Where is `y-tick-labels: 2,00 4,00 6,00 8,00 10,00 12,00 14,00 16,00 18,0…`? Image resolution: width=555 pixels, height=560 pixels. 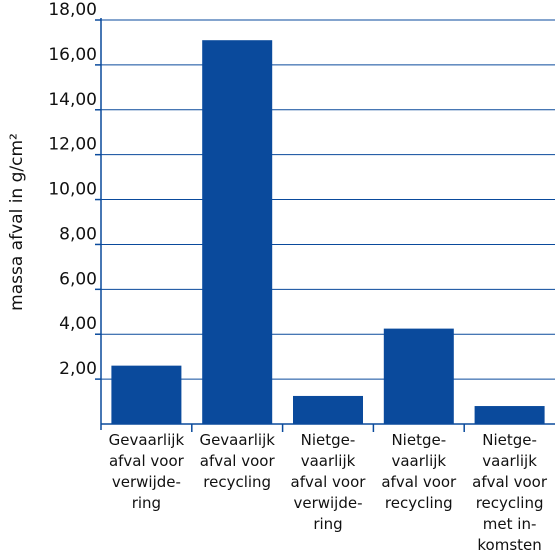
y-tick-labels: 2,00 4,00 6,00 8,00 10,00 12,00 14,00 16,00 18,0… is located at coordinates (72, 189).